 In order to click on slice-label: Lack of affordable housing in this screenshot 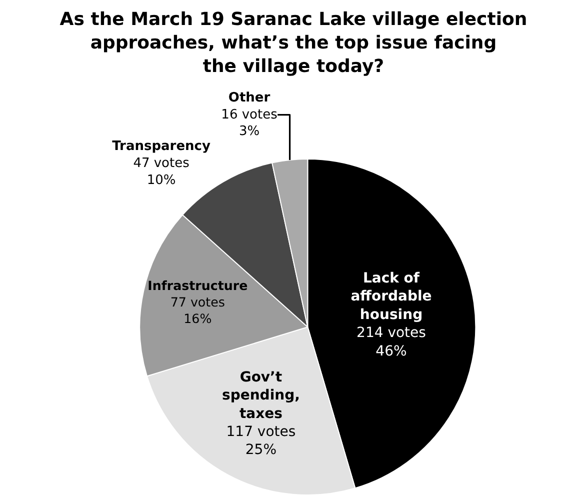, I will do `click(391, 296)`.